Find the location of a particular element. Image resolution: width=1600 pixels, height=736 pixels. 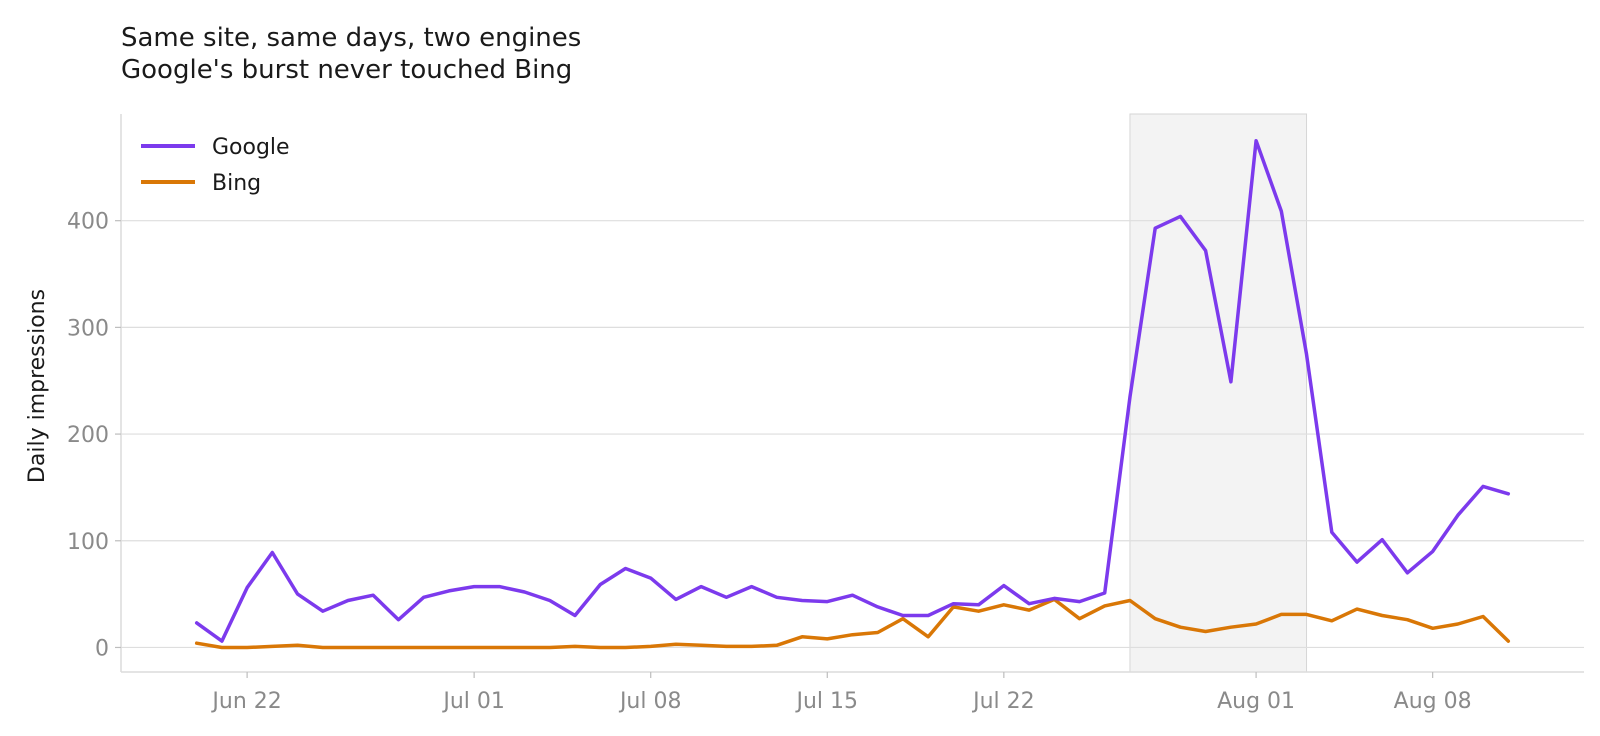

x-tick-label: Jul 22 is located at coordinates (1003, 701).